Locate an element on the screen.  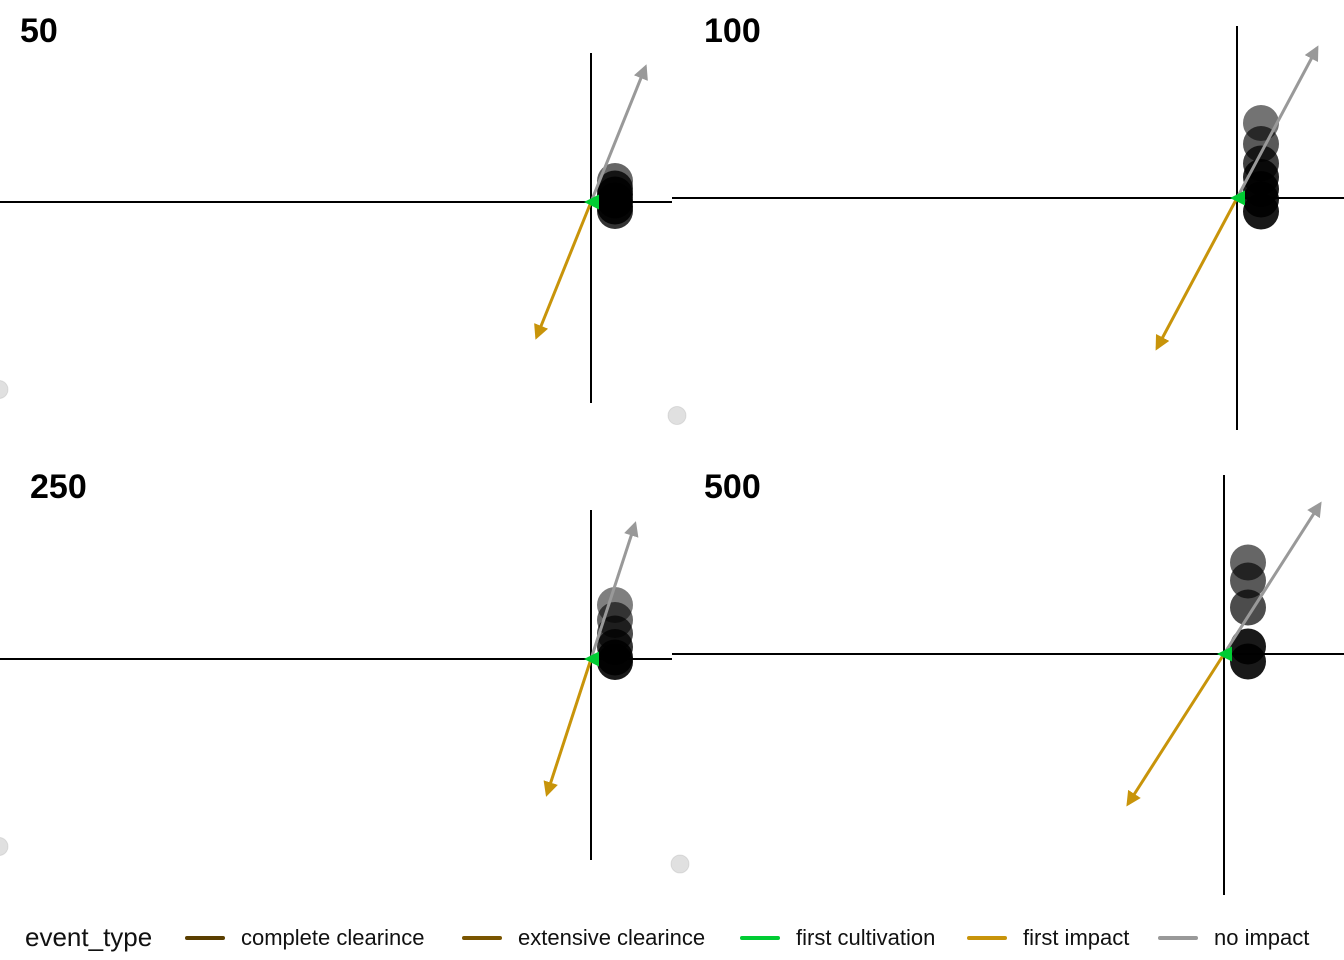
panel-label-50: 50 is located at coordinates (39, 31).